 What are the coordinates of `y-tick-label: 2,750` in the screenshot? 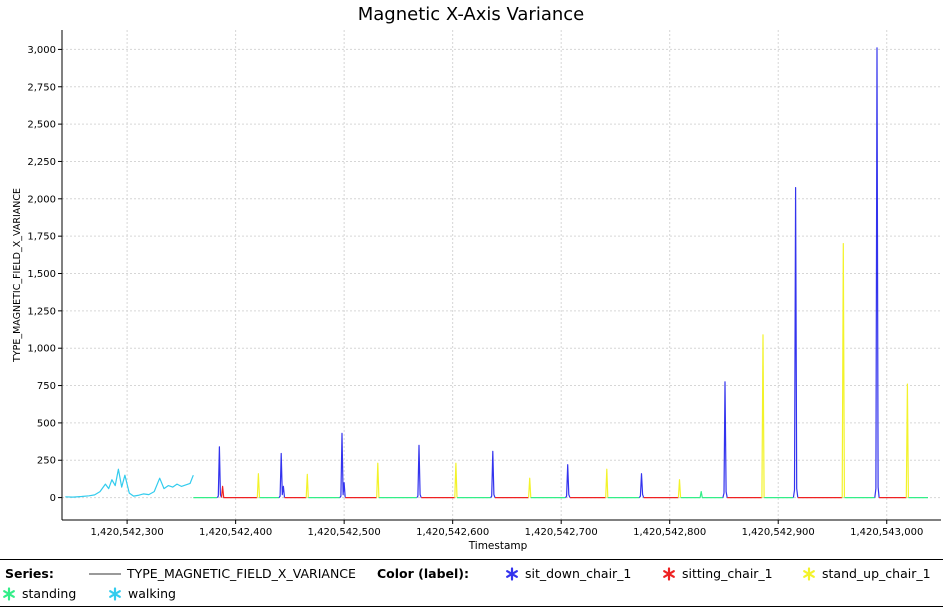 It's located at (41, 87).